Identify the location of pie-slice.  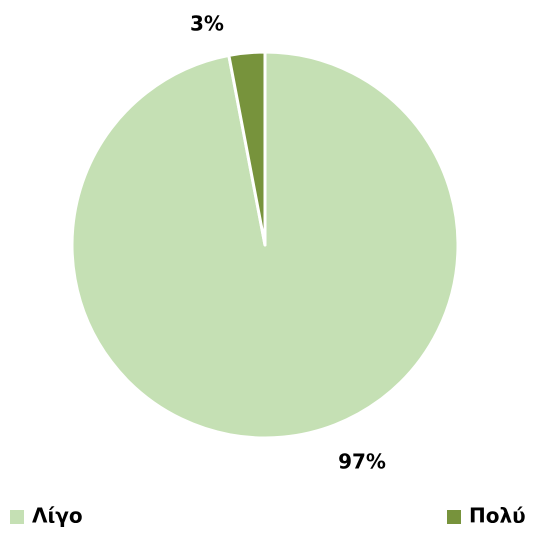
(247, 148).